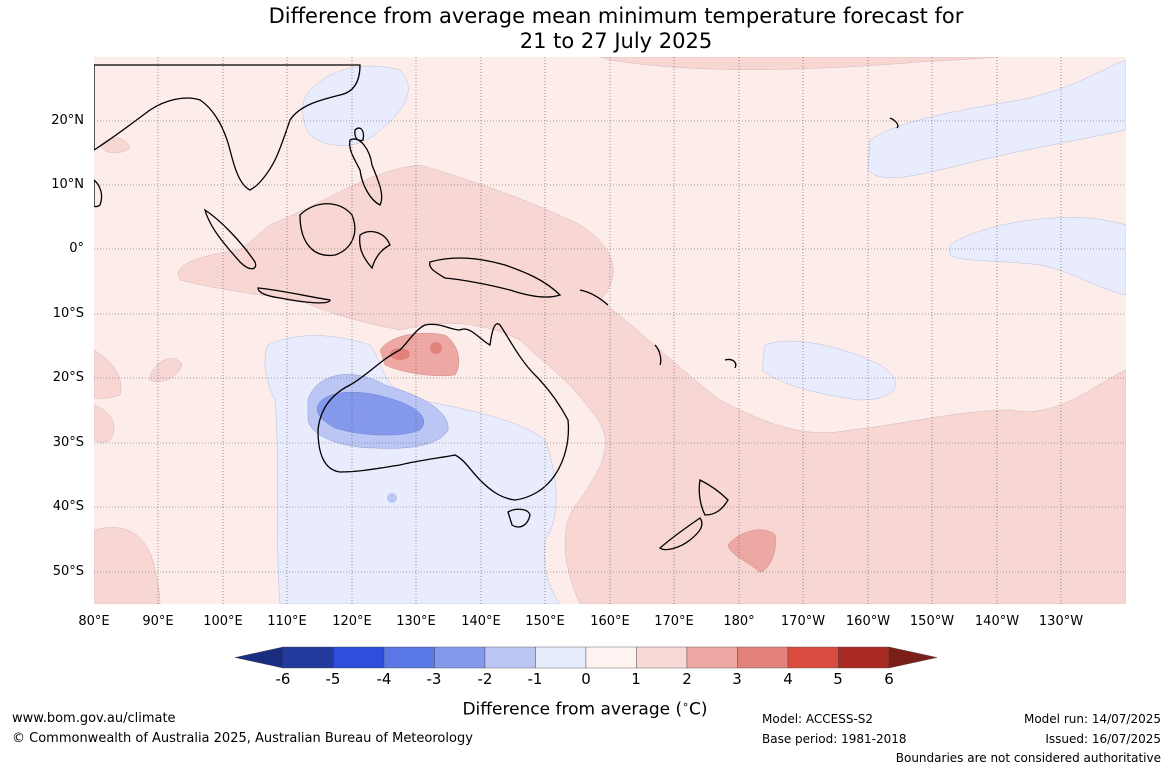 The height and width of the screenshot is (770, 1173). What do you see at coordinates (535, 679) in the screenshot?
I see `colorbar-tick-label: -1` at bounding box center [535, 679].